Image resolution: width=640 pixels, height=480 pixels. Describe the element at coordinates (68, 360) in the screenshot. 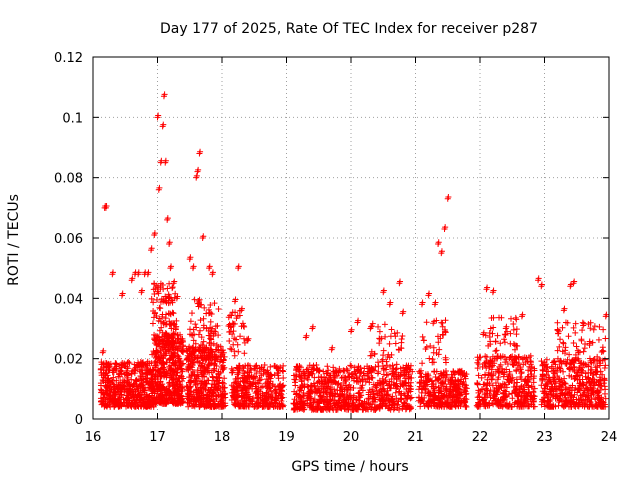

I see `y-tick-label: 0.02` at that location.